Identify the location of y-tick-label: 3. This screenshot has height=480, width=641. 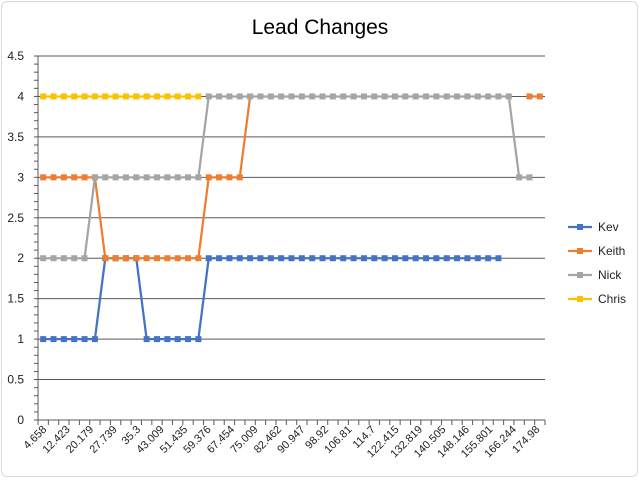
(20, 177).